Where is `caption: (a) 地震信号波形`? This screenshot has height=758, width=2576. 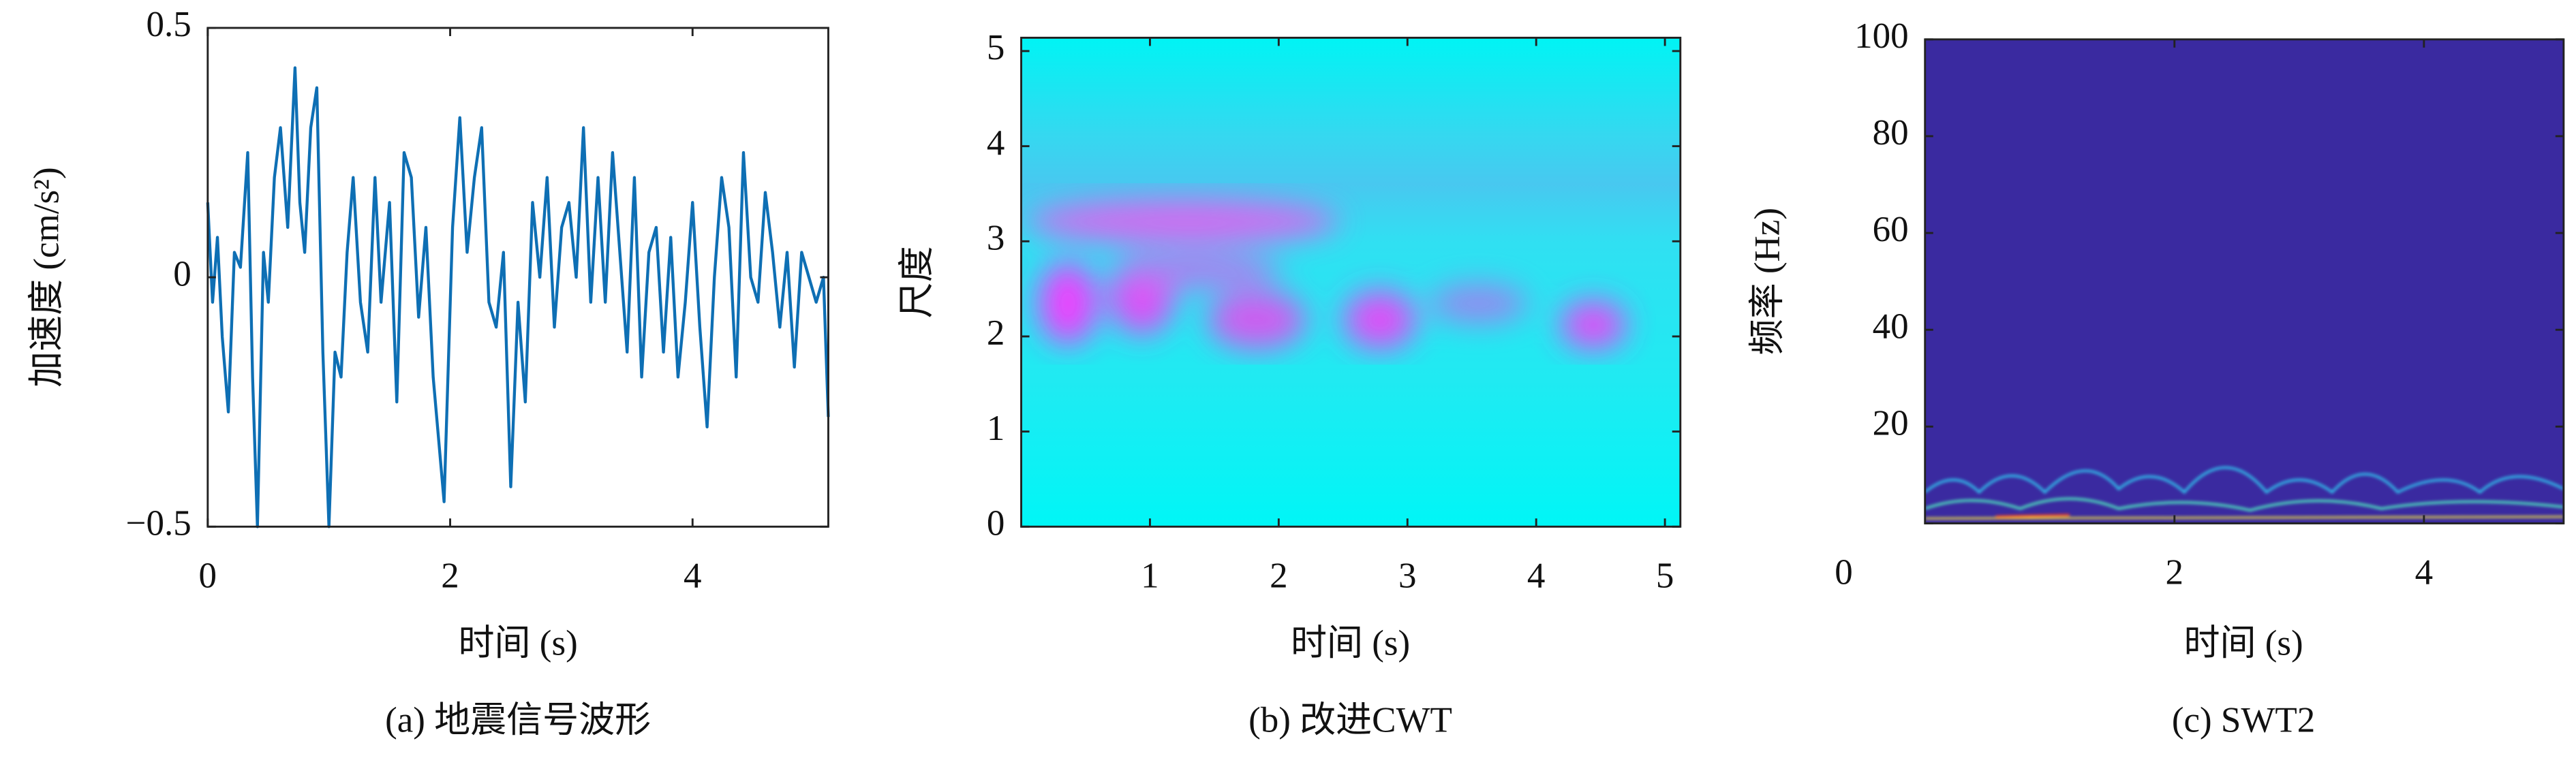 caption: (a) 地震信号波形 is located at coordinates (518, 720).